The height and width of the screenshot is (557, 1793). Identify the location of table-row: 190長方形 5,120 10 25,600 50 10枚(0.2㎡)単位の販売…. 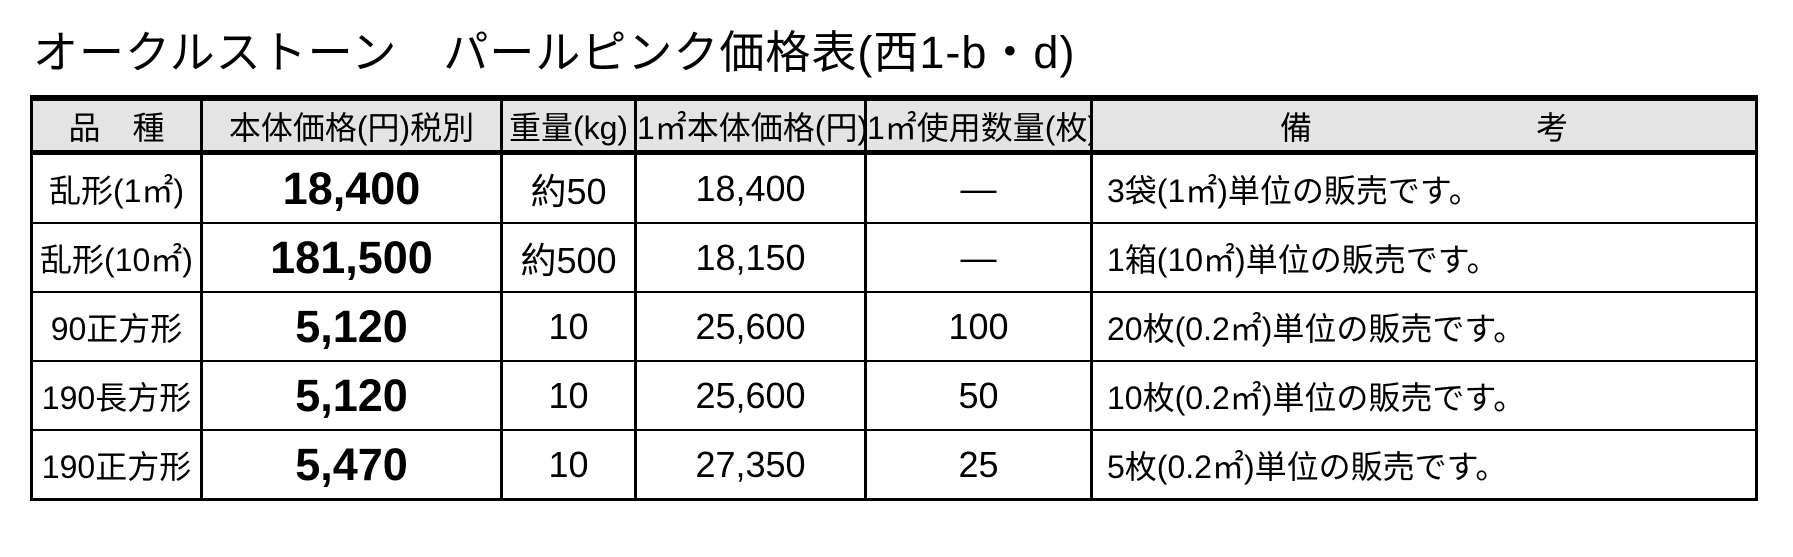
(894, 395).